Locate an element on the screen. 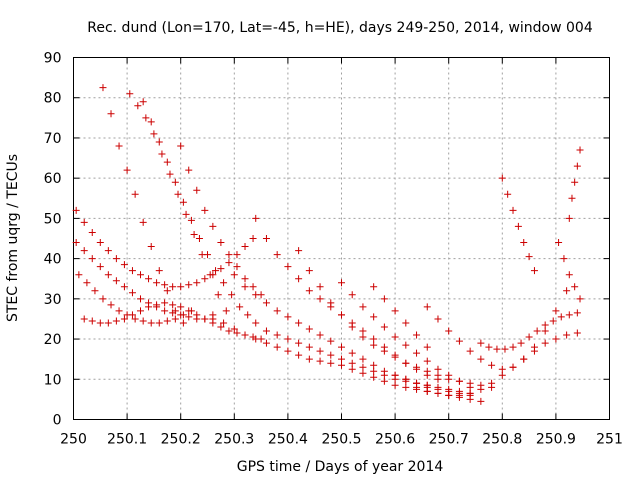 The image size is (640, 480). series-arc-f is located at coordinates (406, 335).